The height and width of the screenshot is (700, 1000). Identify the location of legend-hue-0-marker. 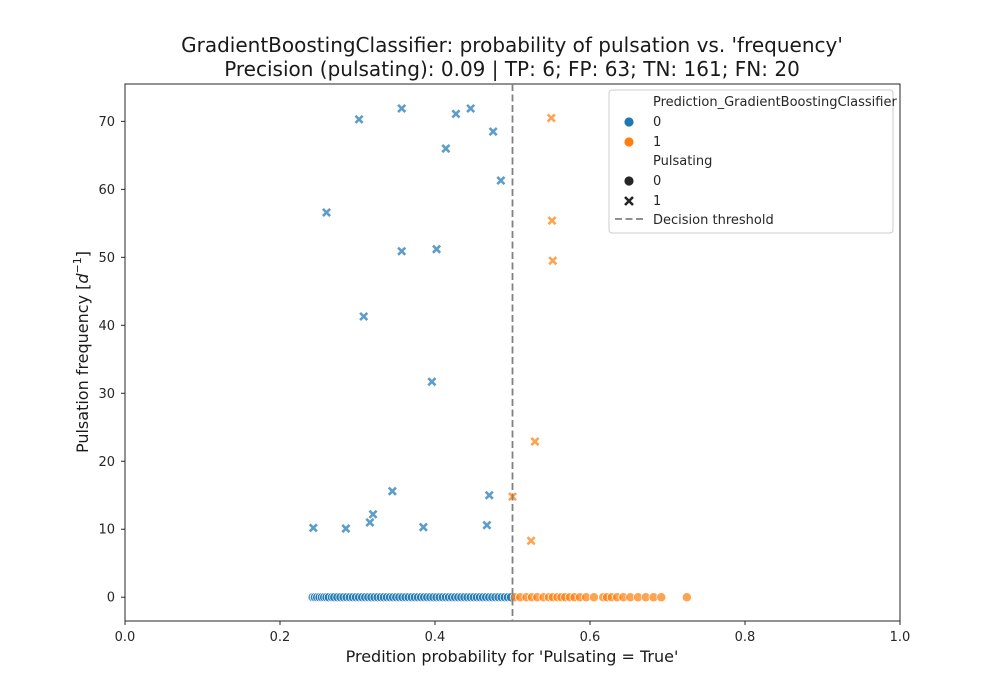
(629, 122).